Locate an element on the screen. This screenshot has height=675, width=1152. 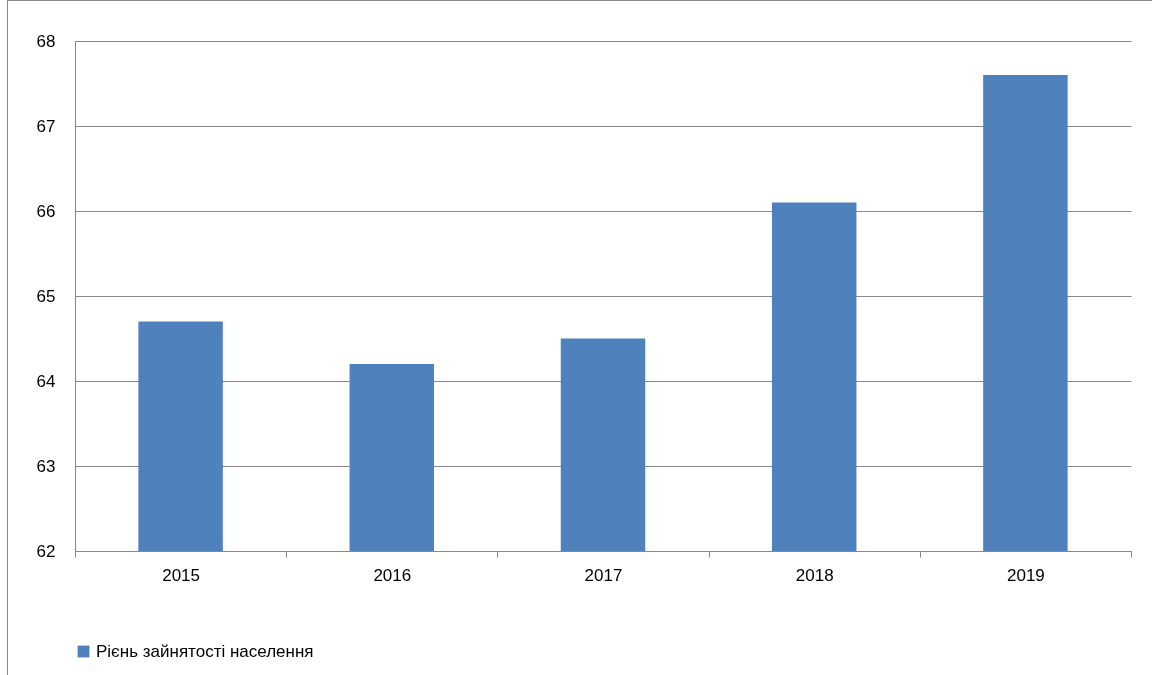
x-tick-label: 2019 is located at coordinates (1025, 575).